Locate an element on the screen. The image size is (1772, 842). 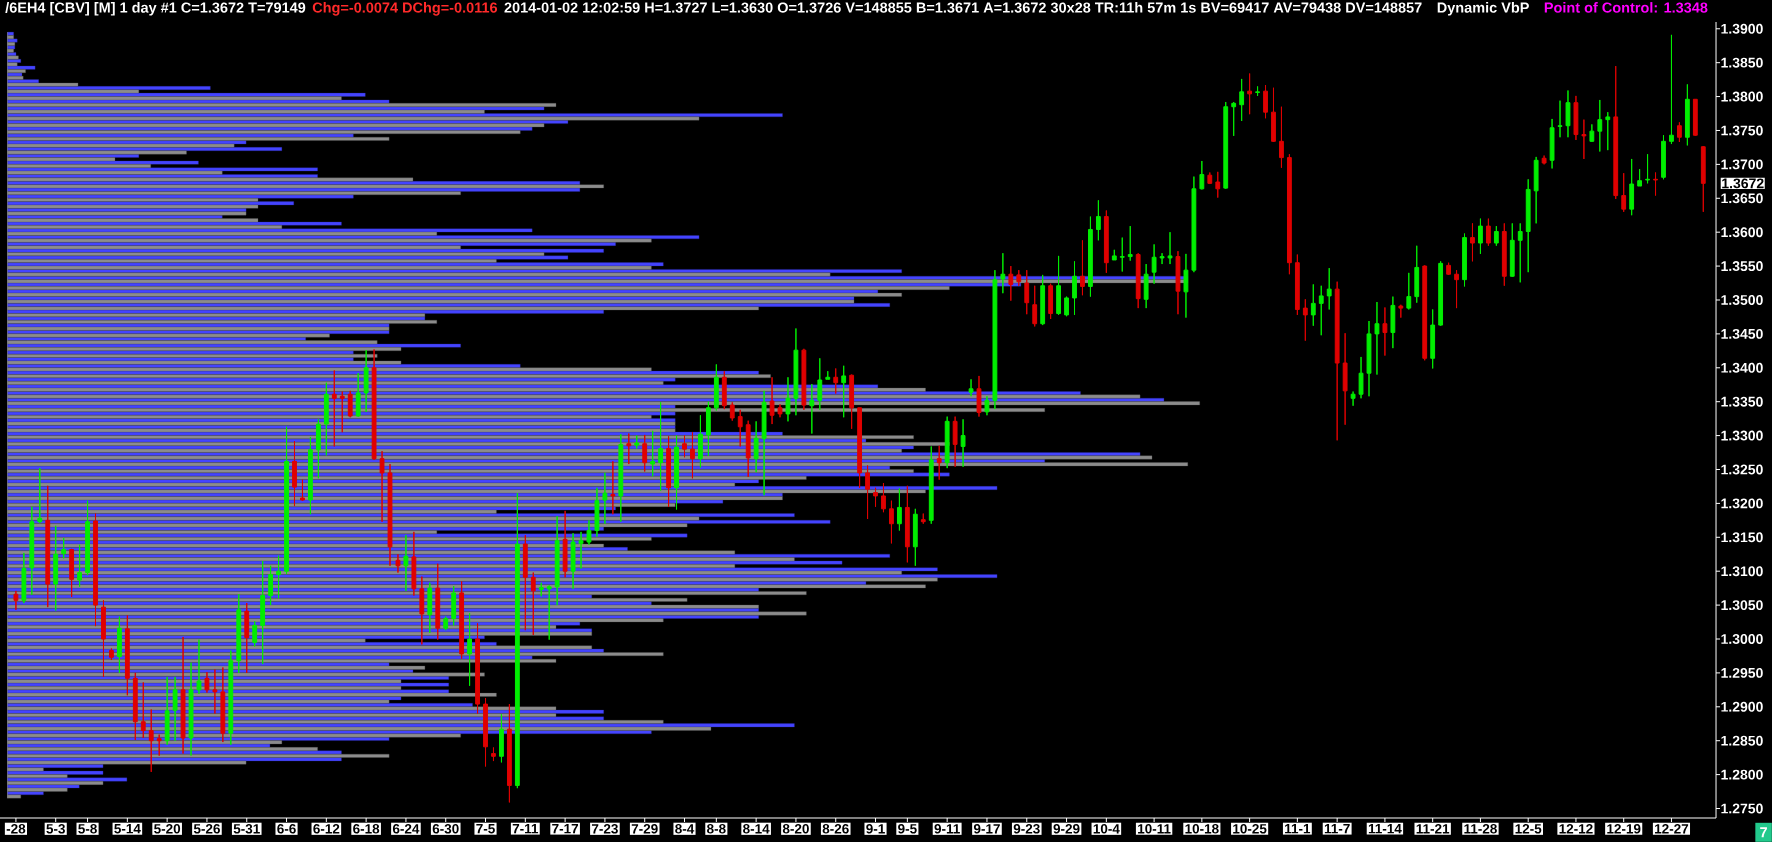
x-tick-label: 7-23 is located at coordinates (604, 829).